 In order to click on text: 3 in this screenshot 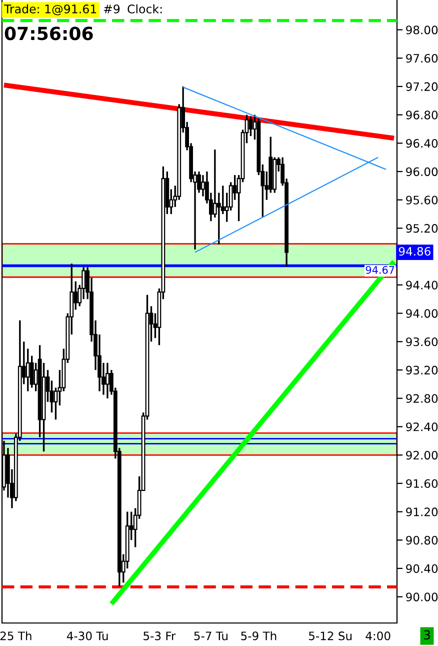, I will do `click(427, 635)`.